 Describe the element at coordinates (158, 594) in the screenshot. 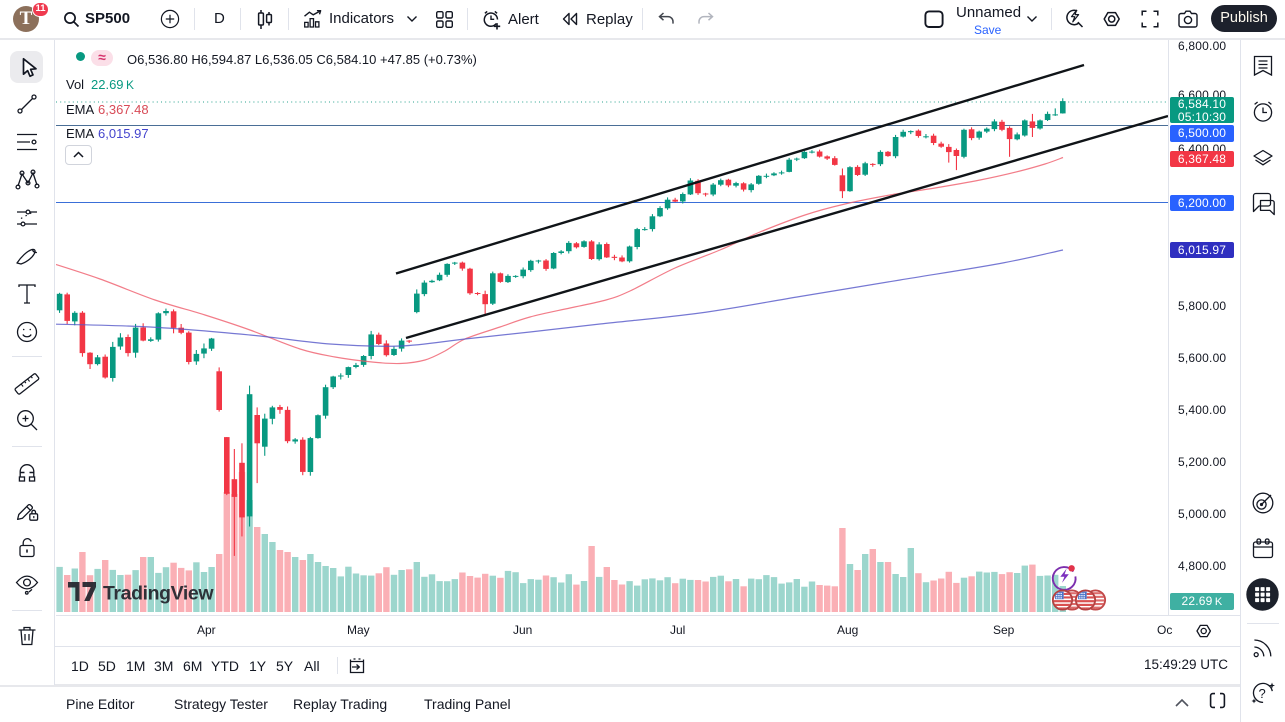

I see `svg-text: TradingView` at that location.